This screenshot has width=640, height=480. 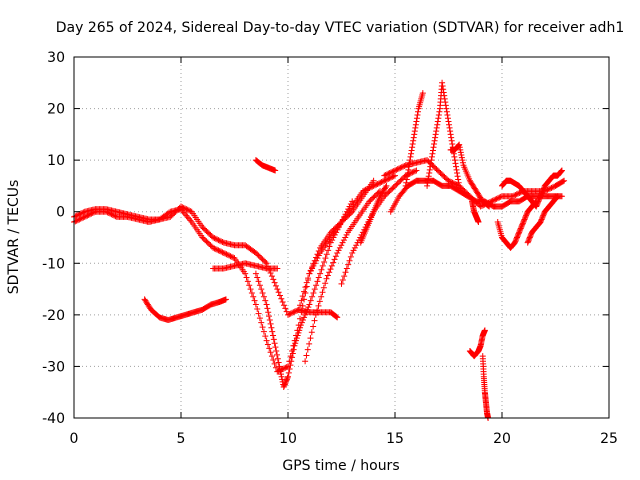 What do you see at coordinates (517, 224) in the screenshot?
I see `series-track-late-cluster-b` at bounding box center [517, 224].